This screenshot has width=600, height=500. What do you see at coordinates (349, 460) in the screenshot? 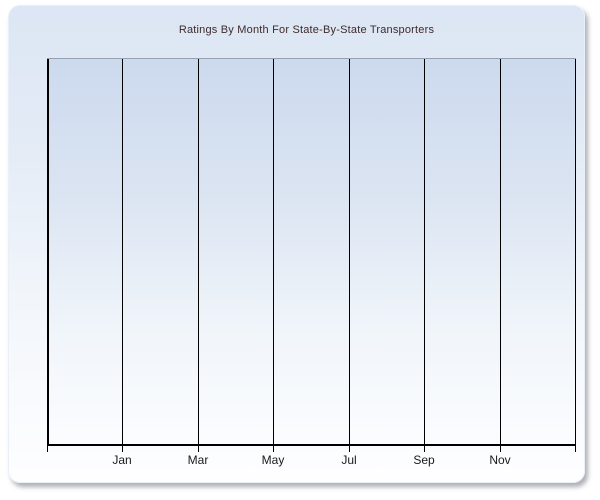
I see `x-axis-label: Jul` at bounding box center [349, 460].